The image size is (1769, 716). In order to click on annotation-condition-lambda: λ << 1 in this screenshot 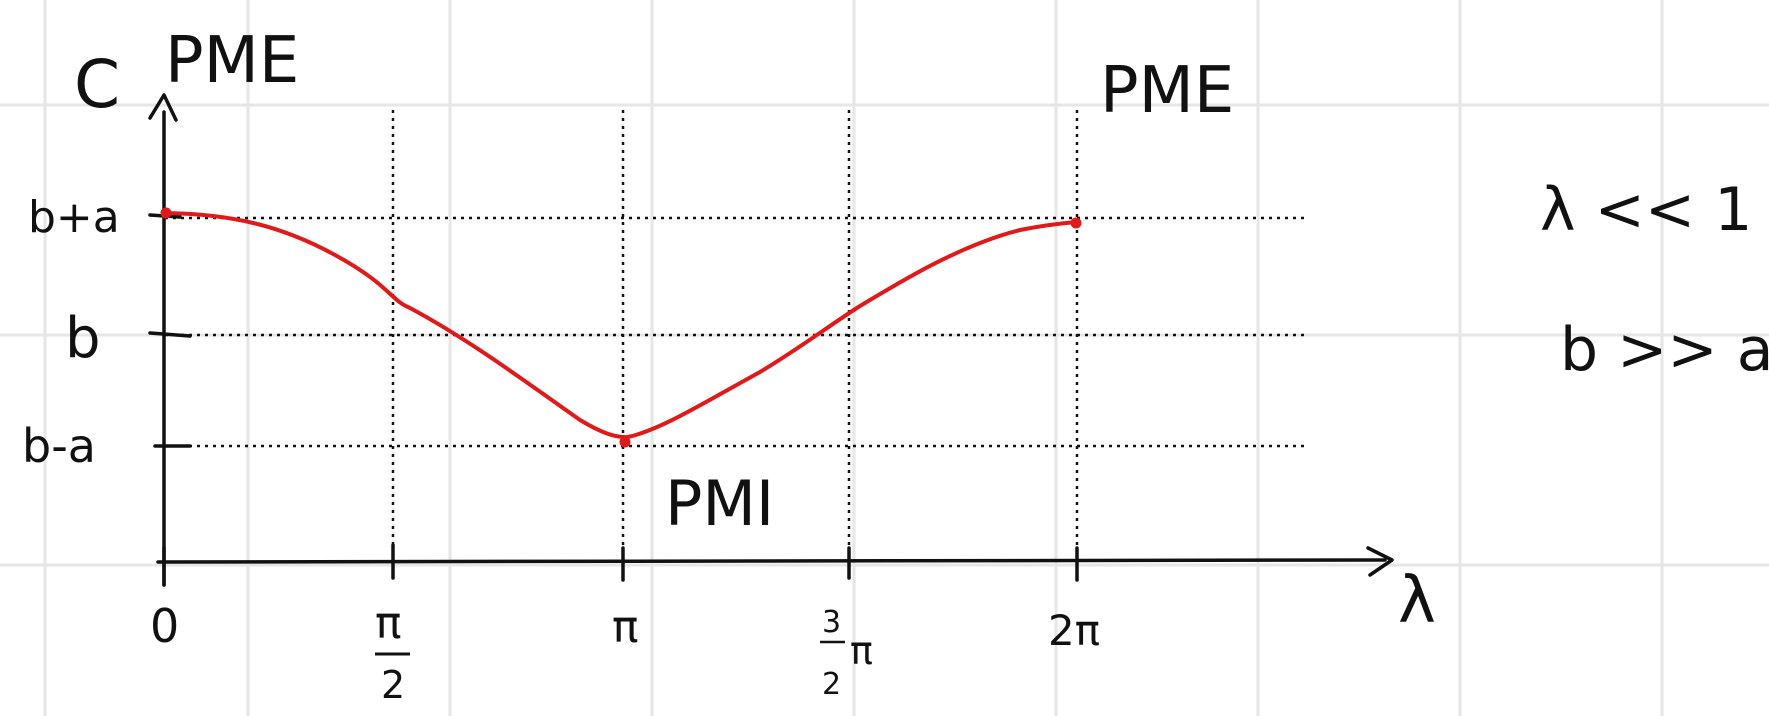, I will do `click(1646, 210)`.